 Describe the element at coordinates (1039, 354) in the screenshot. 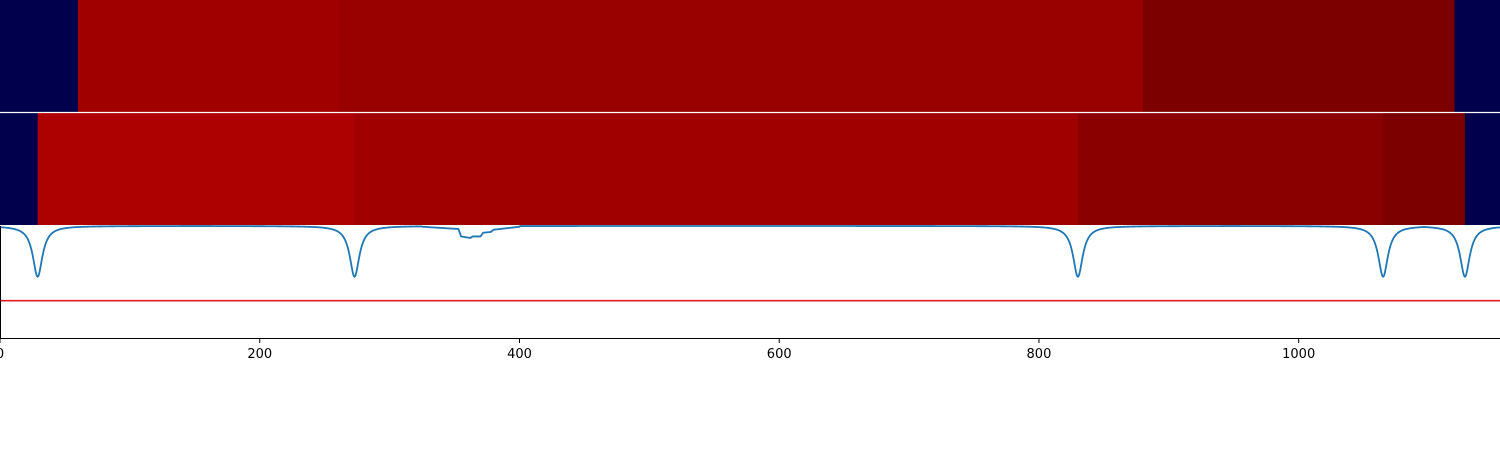

I see `x-tick-label: 800` at that location.